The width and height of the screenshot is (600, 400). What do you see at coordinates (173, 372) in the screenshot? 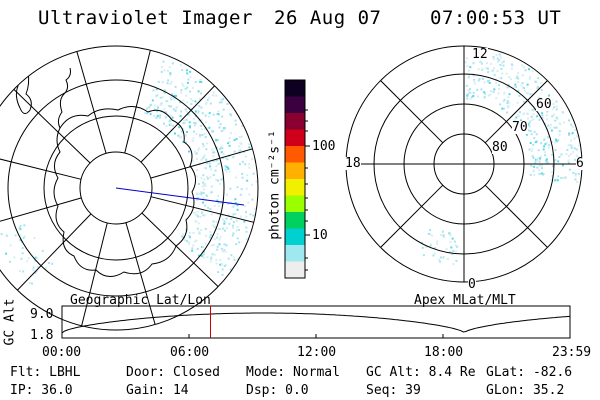
I see `door-status: Door: Closed` at bounding box center [173, 372].